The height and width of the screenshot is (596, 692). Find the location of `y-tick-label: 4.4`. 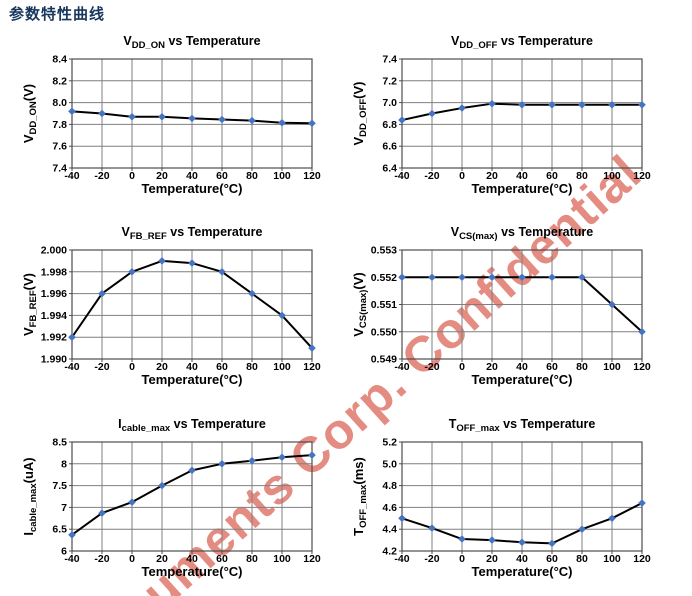

y-tick-label: 4.4 is located at coordinates (389, 530).